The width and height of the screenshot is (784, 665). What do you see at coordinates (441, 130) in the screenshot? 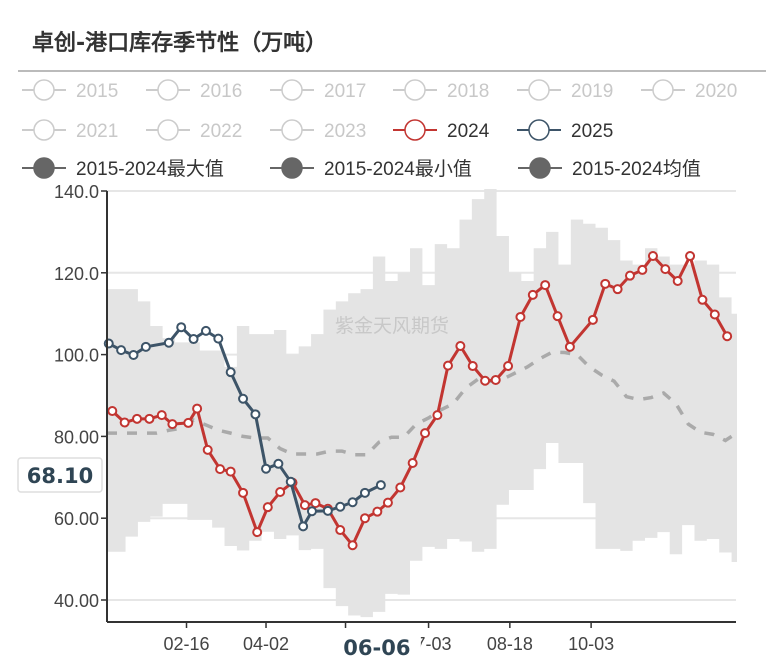
I see `legend-item-2024: 2024` at bounding box center [441, 130].